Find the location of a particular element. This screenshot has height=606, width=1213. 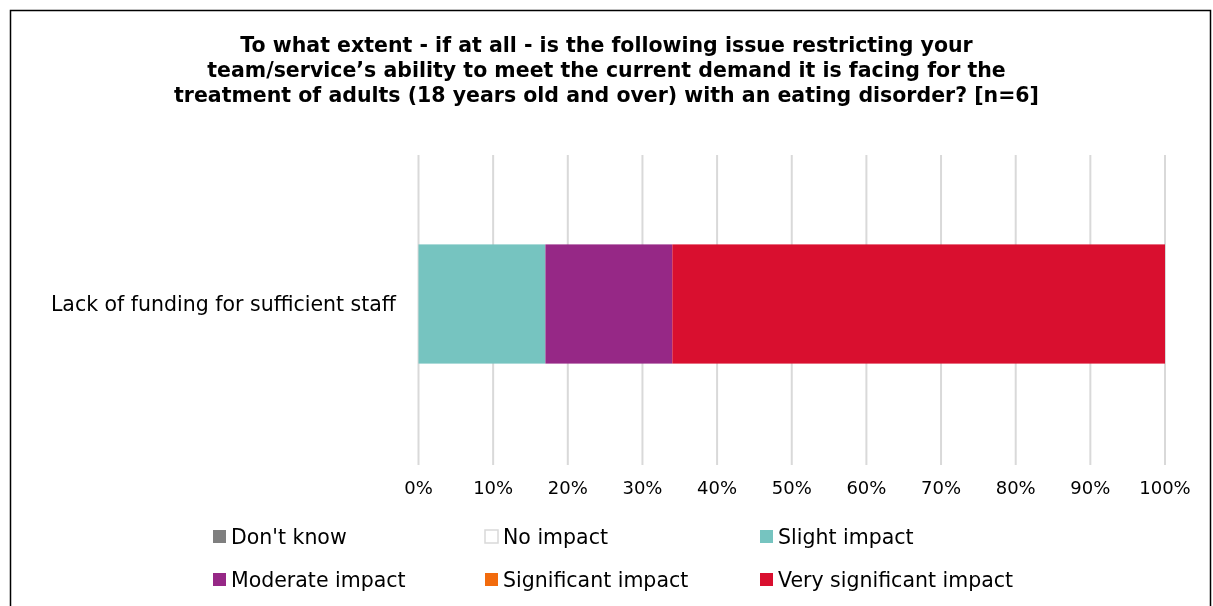

x-tick-label: 50% is located at coordinates (791, 487).